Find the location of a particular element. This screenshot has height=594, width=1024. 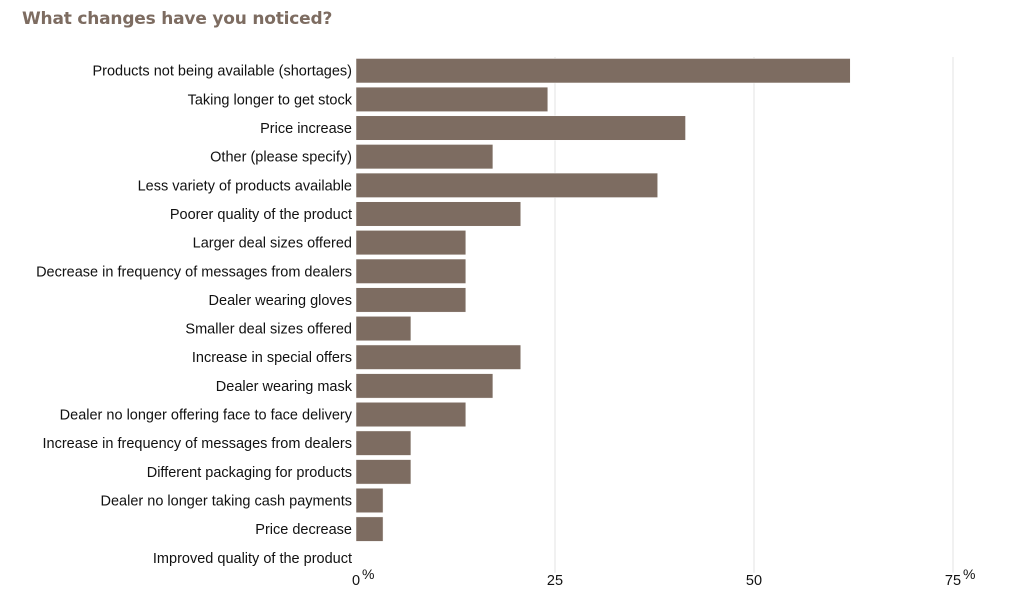

unit-labels: %% is located at coordinates (668, 574).